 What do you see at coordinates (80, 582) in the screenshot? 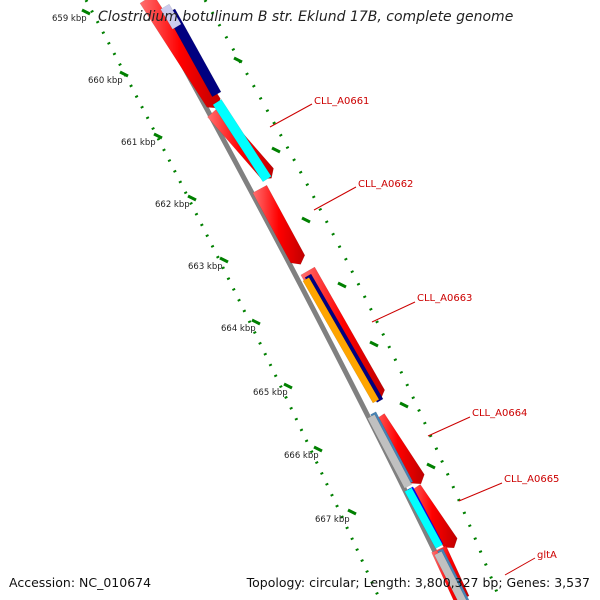
I see `accession-text: Accession: NC_010674` at bounding box center [80, 582].